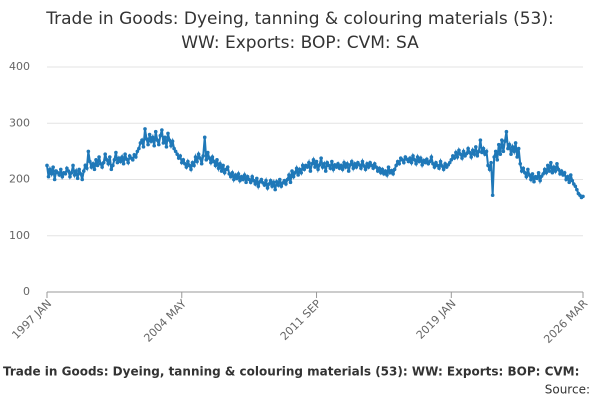  Describe the element at coordinates (301, 320) in the screenshot. I see `x-tick-label: 2011 SEP` at that location.